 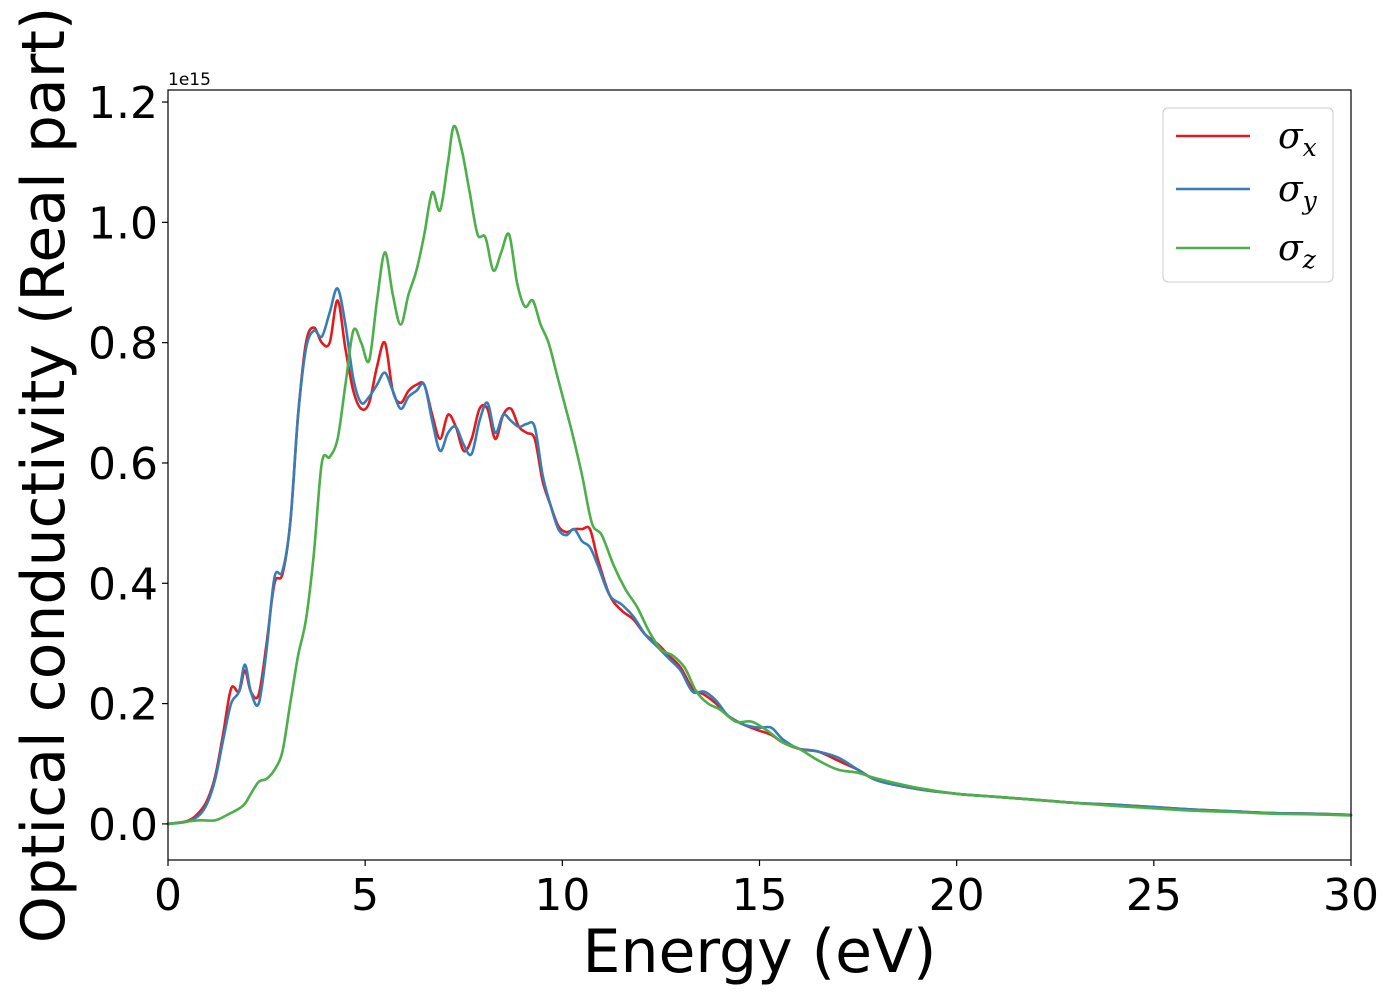 I want to click on x-tick-label: 30, so click(x=1351, y=895).